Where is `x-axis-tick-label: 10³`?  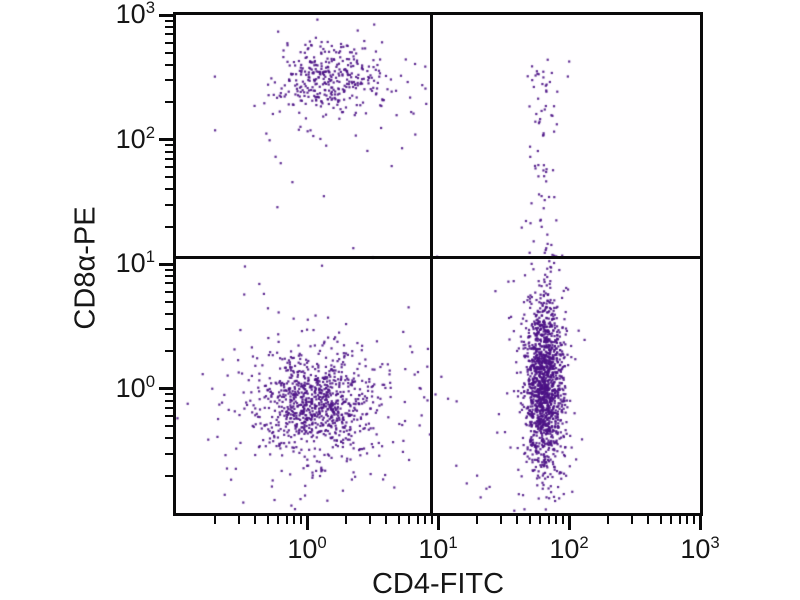
x-axis-tick-label: 10³ is located at coordinates (700, 548).